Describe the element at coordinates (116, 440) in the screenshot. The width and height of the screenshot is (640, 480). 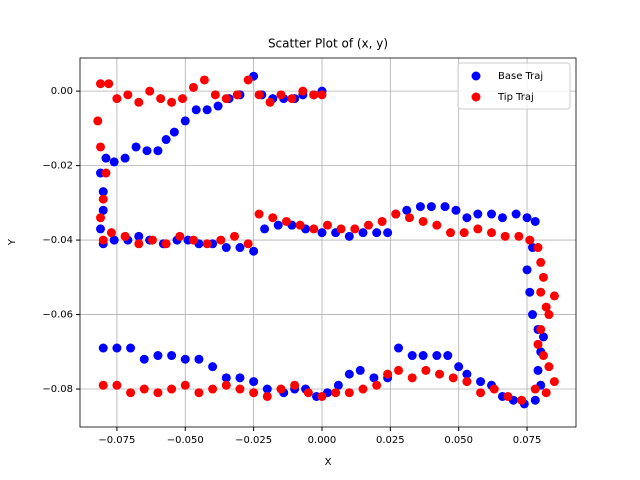
I see `x-tick-label: −0.075` at that location.